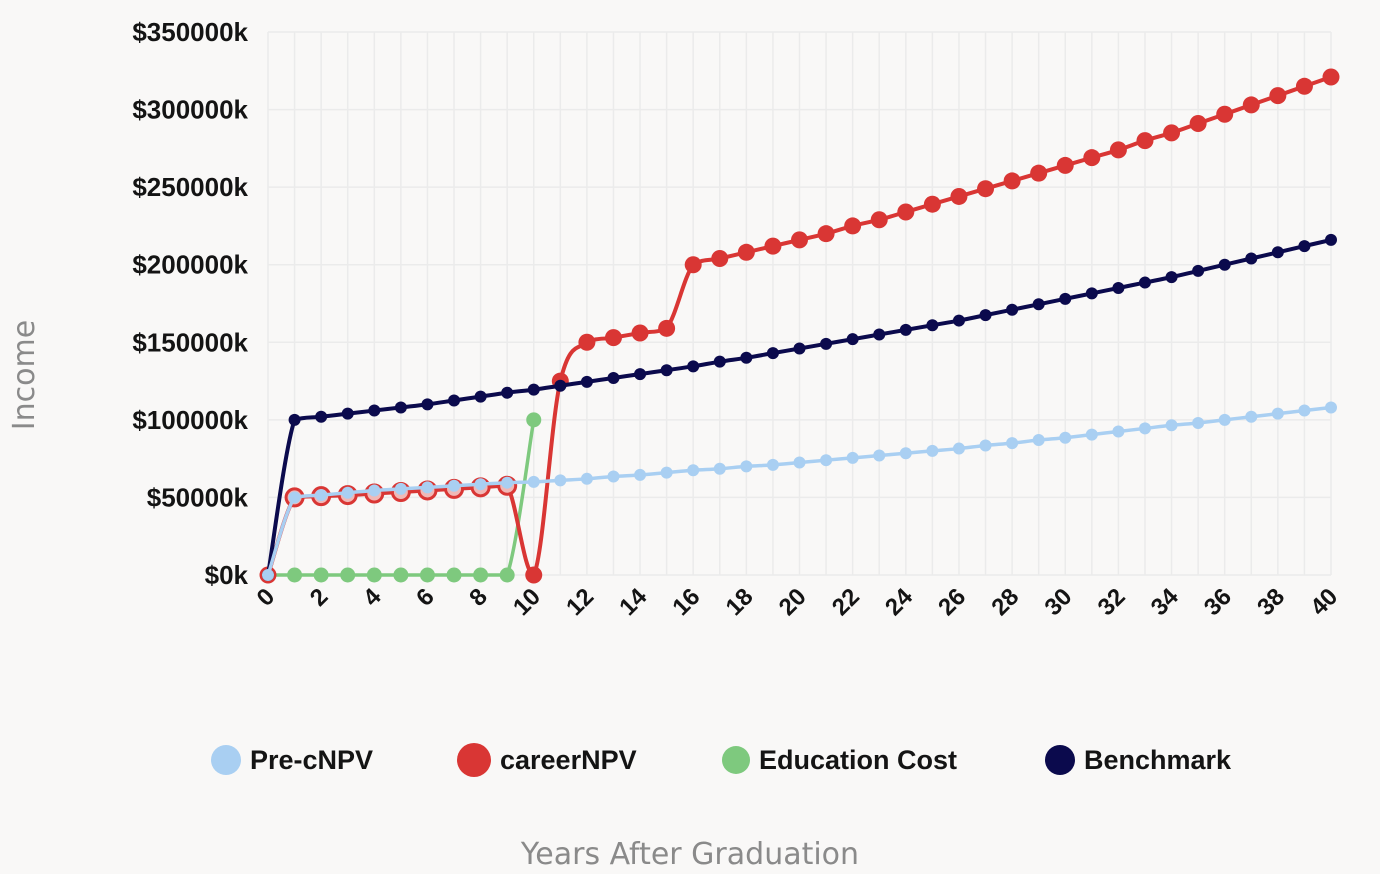  I want to click on legend-item-benchmark: Benchmark, so click(1138, 760).